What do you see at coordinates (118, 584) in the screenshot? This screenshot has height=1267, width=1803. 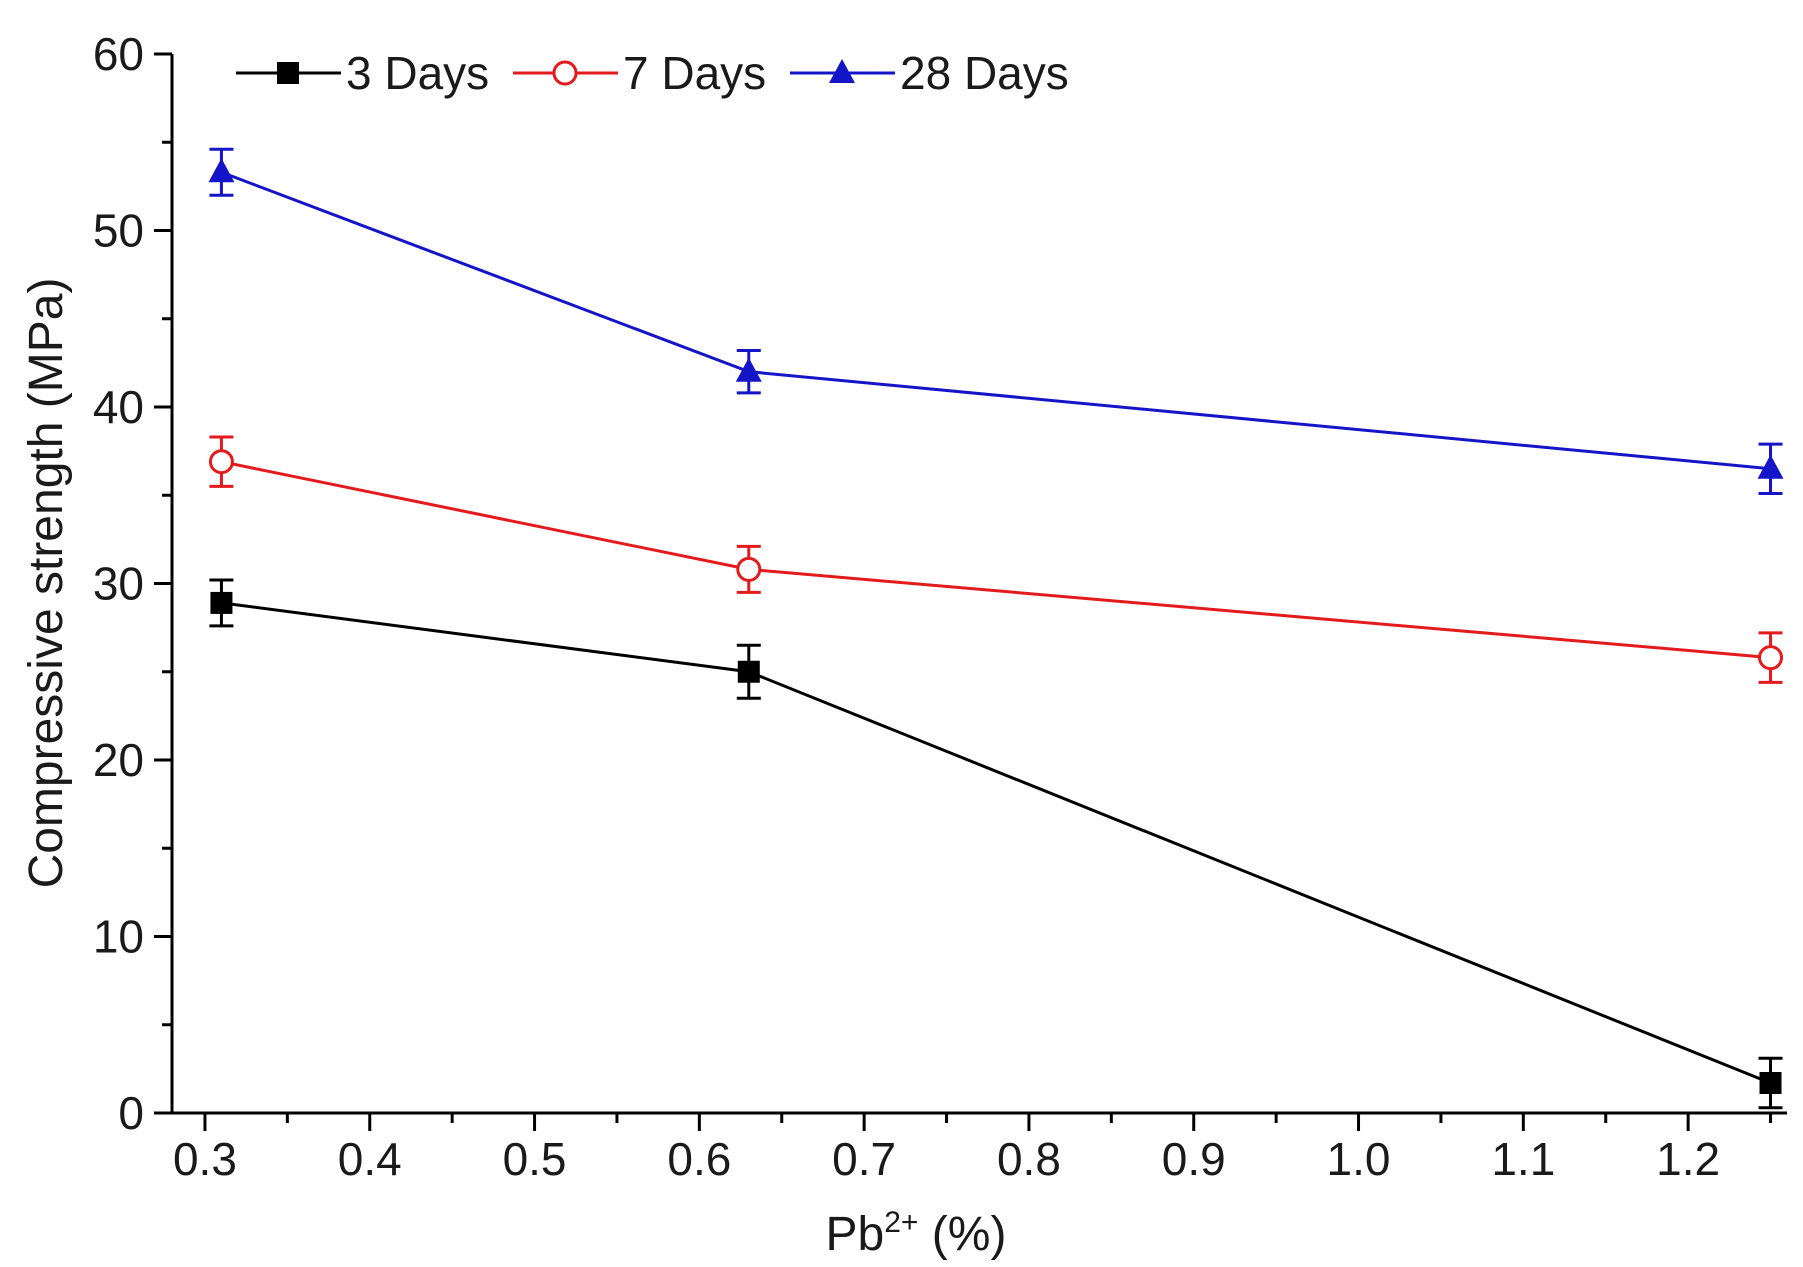 I see `y-tick-label: 30` at bounding box center [118, 584].